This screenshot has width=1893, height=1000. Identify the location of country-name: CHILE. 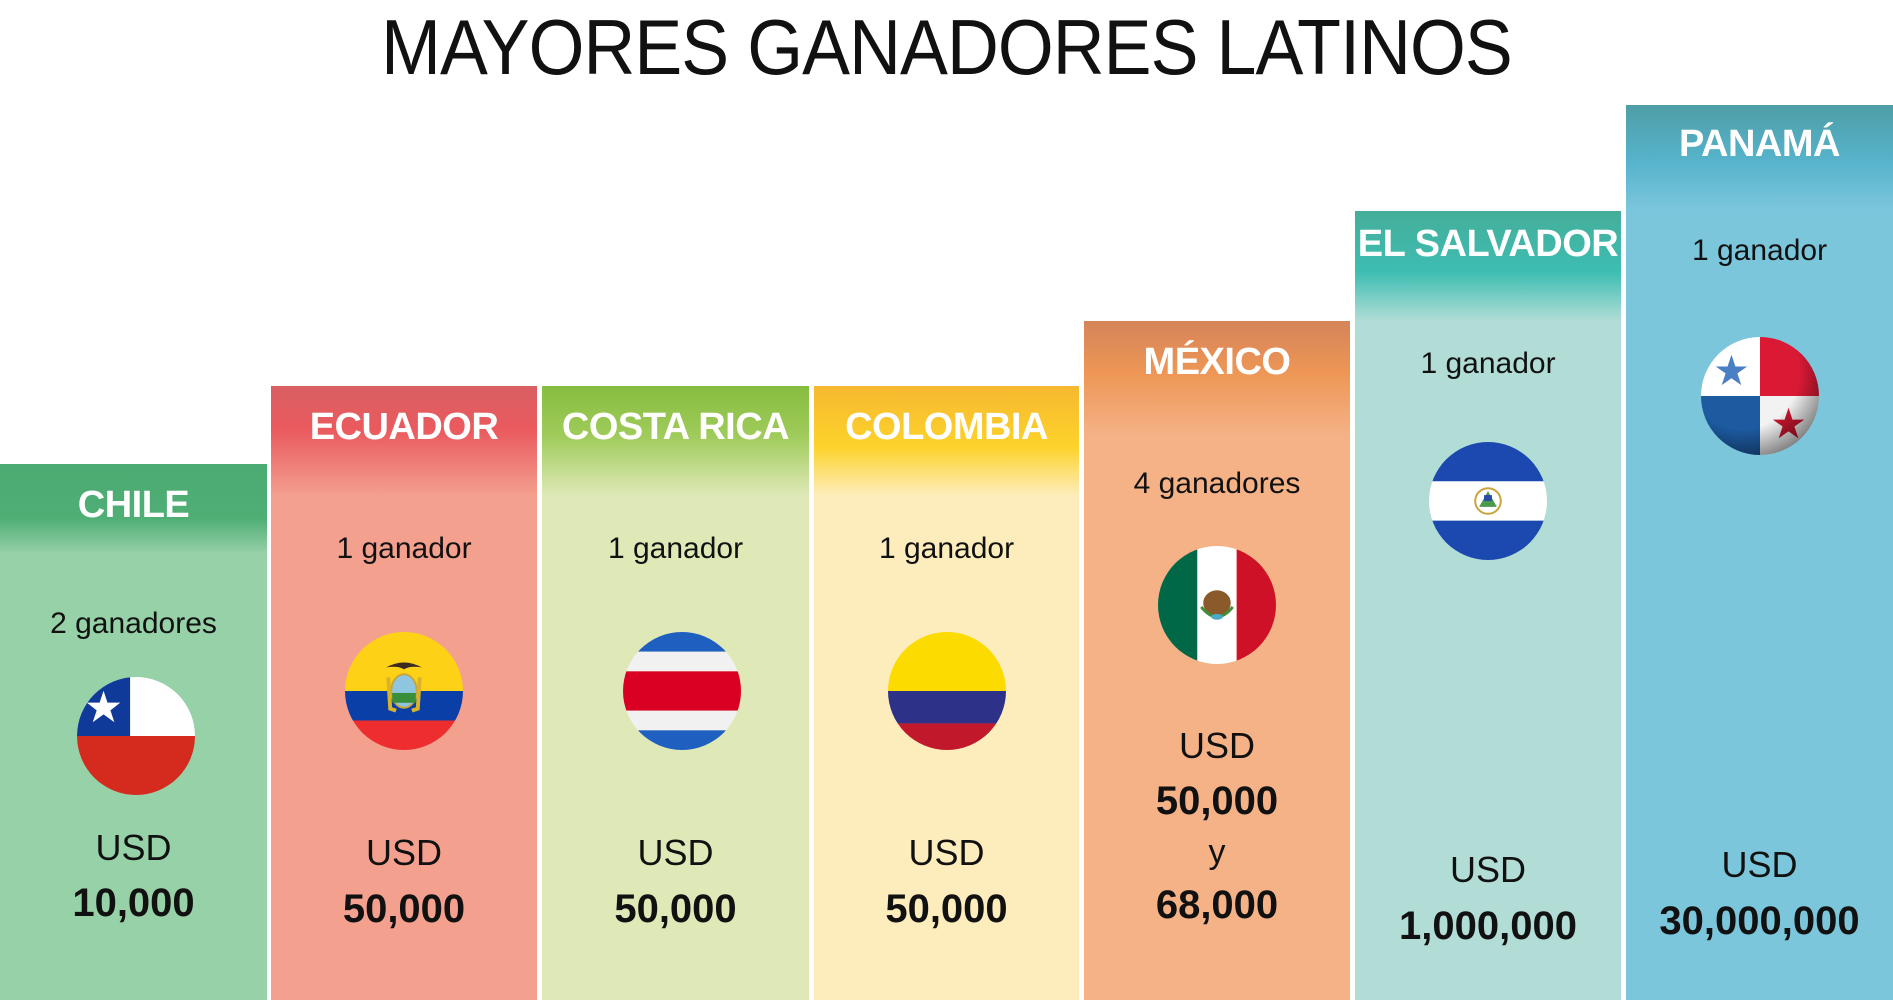
(133, 505).